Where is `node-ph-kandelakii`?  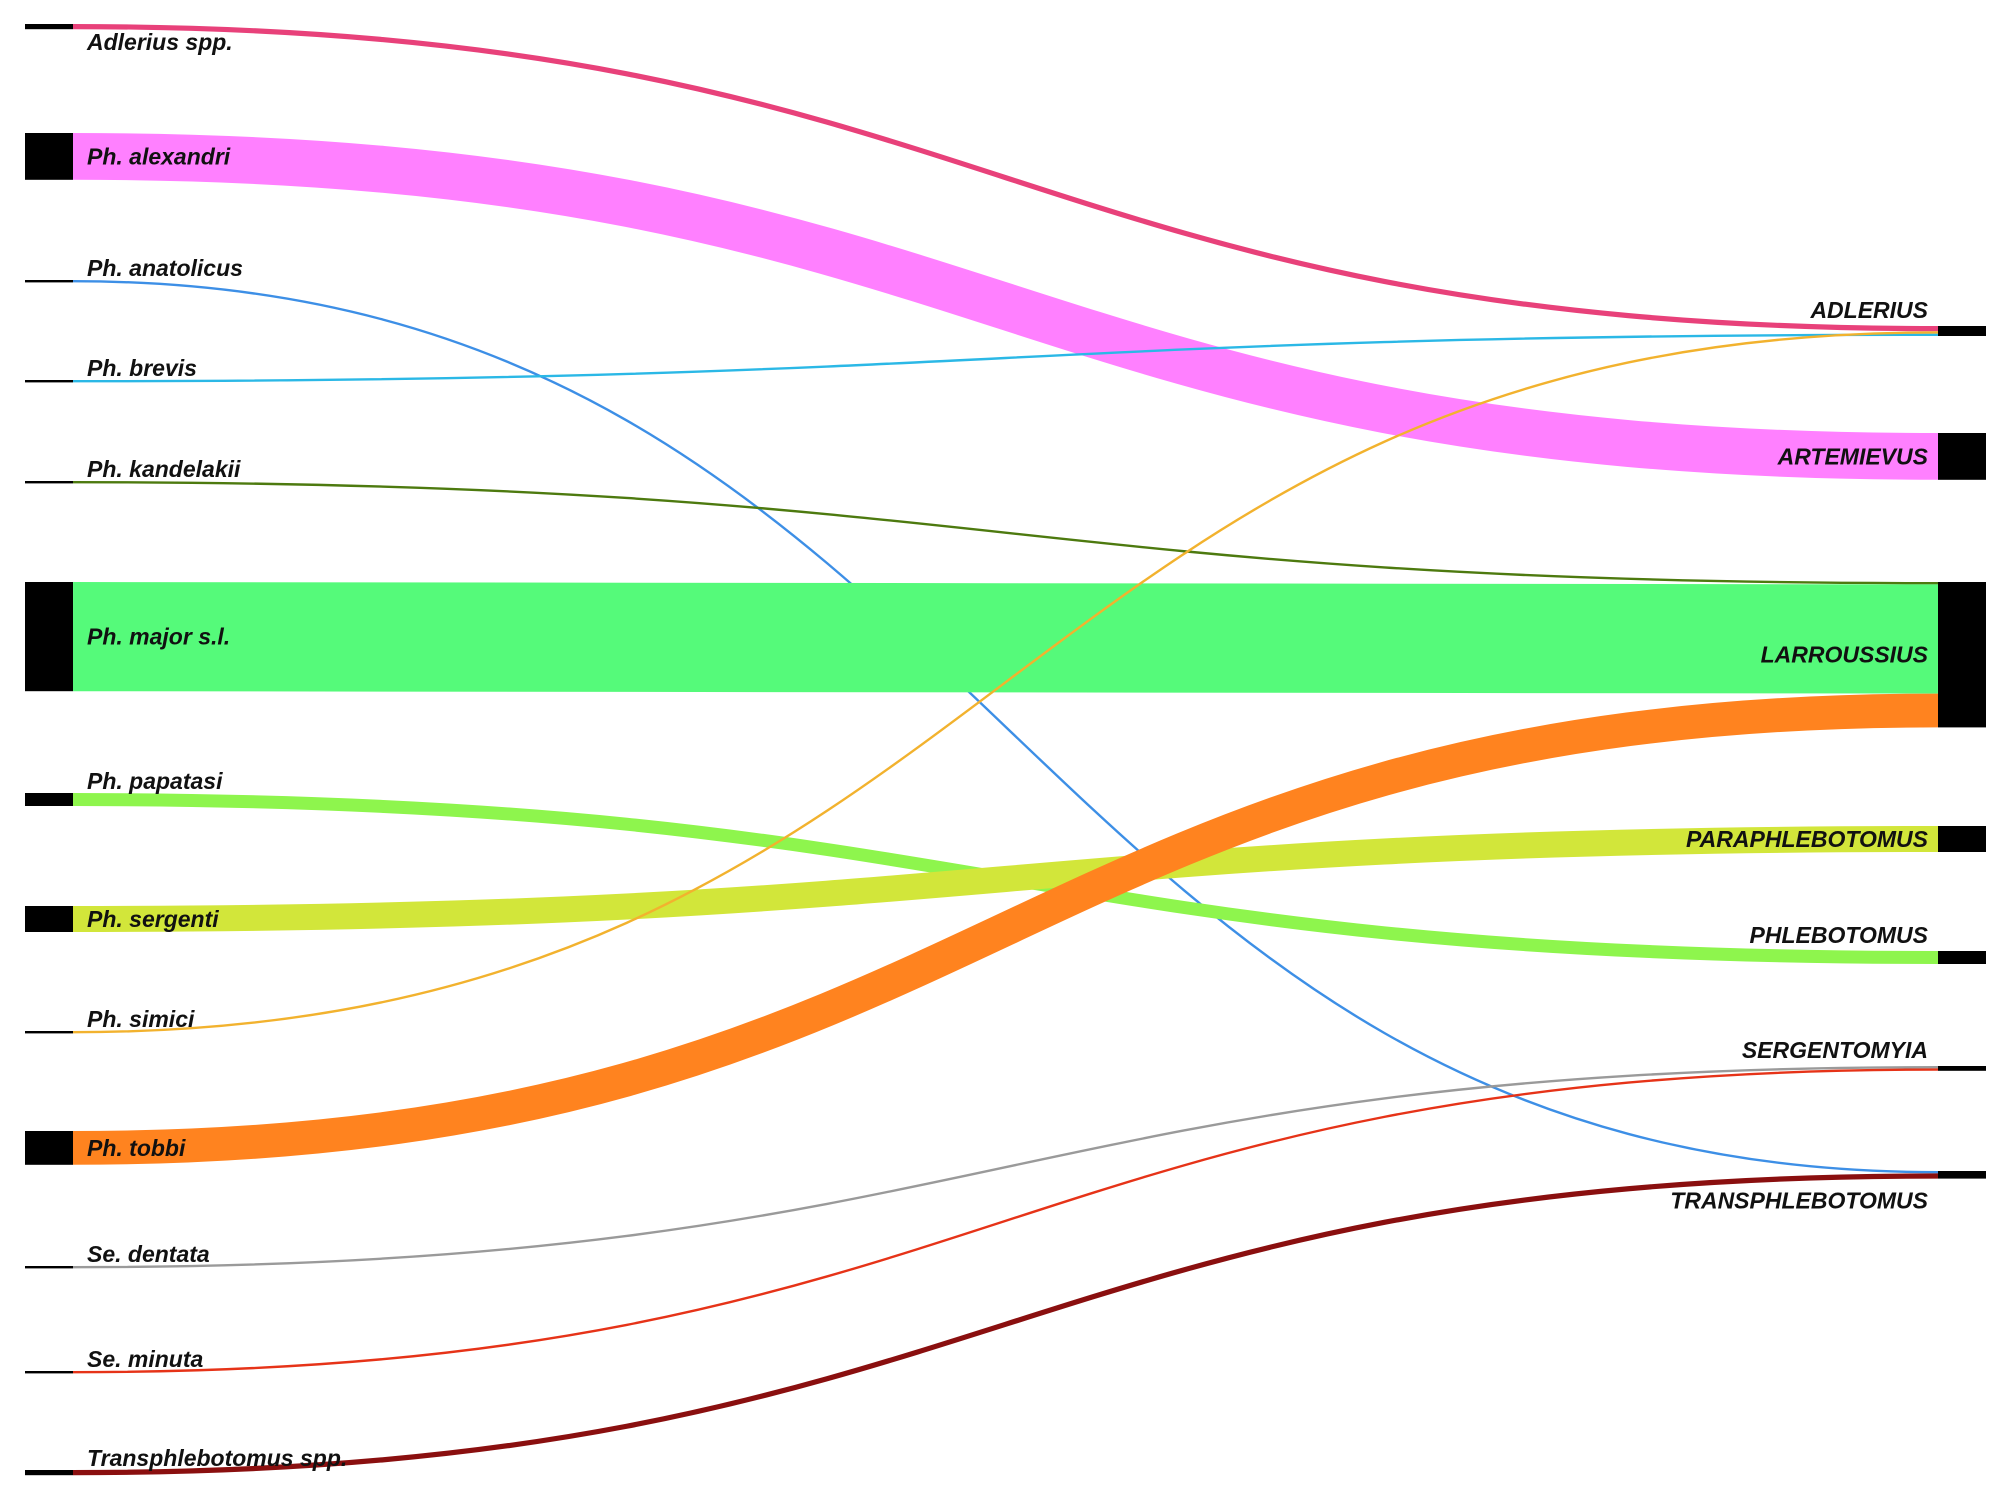 node-ph-kandelakii is located at coordinates (49, 482).